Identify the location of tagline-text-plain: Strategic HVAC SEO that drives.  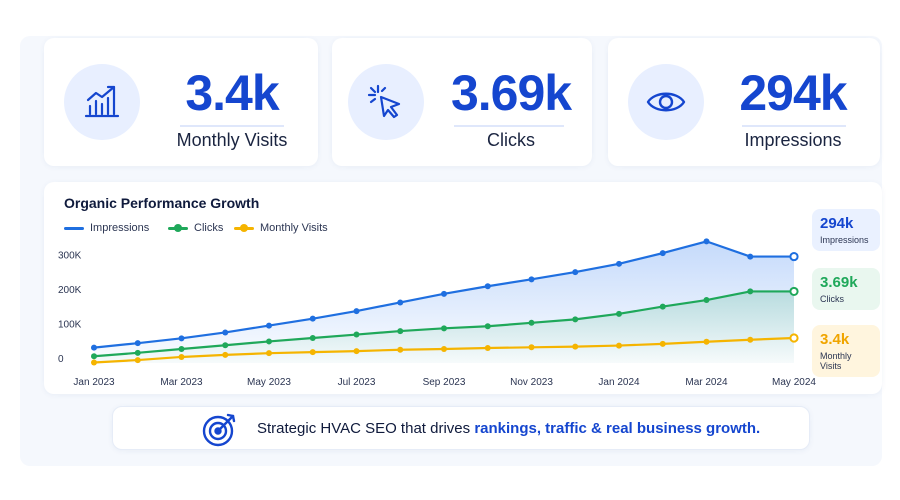
(366, 428).